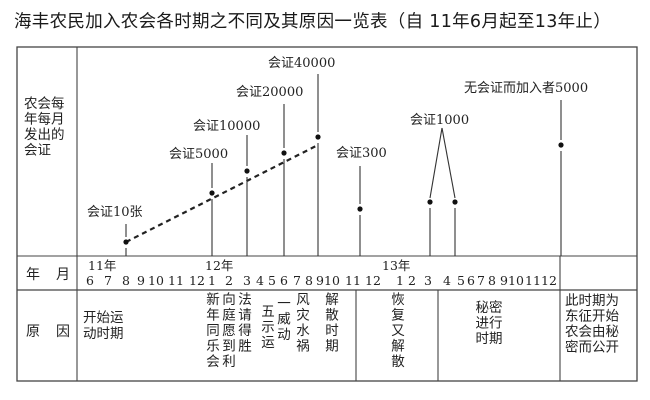 The image size is (650, 400). I want to click on reason-char: 水, so click(303, 331).